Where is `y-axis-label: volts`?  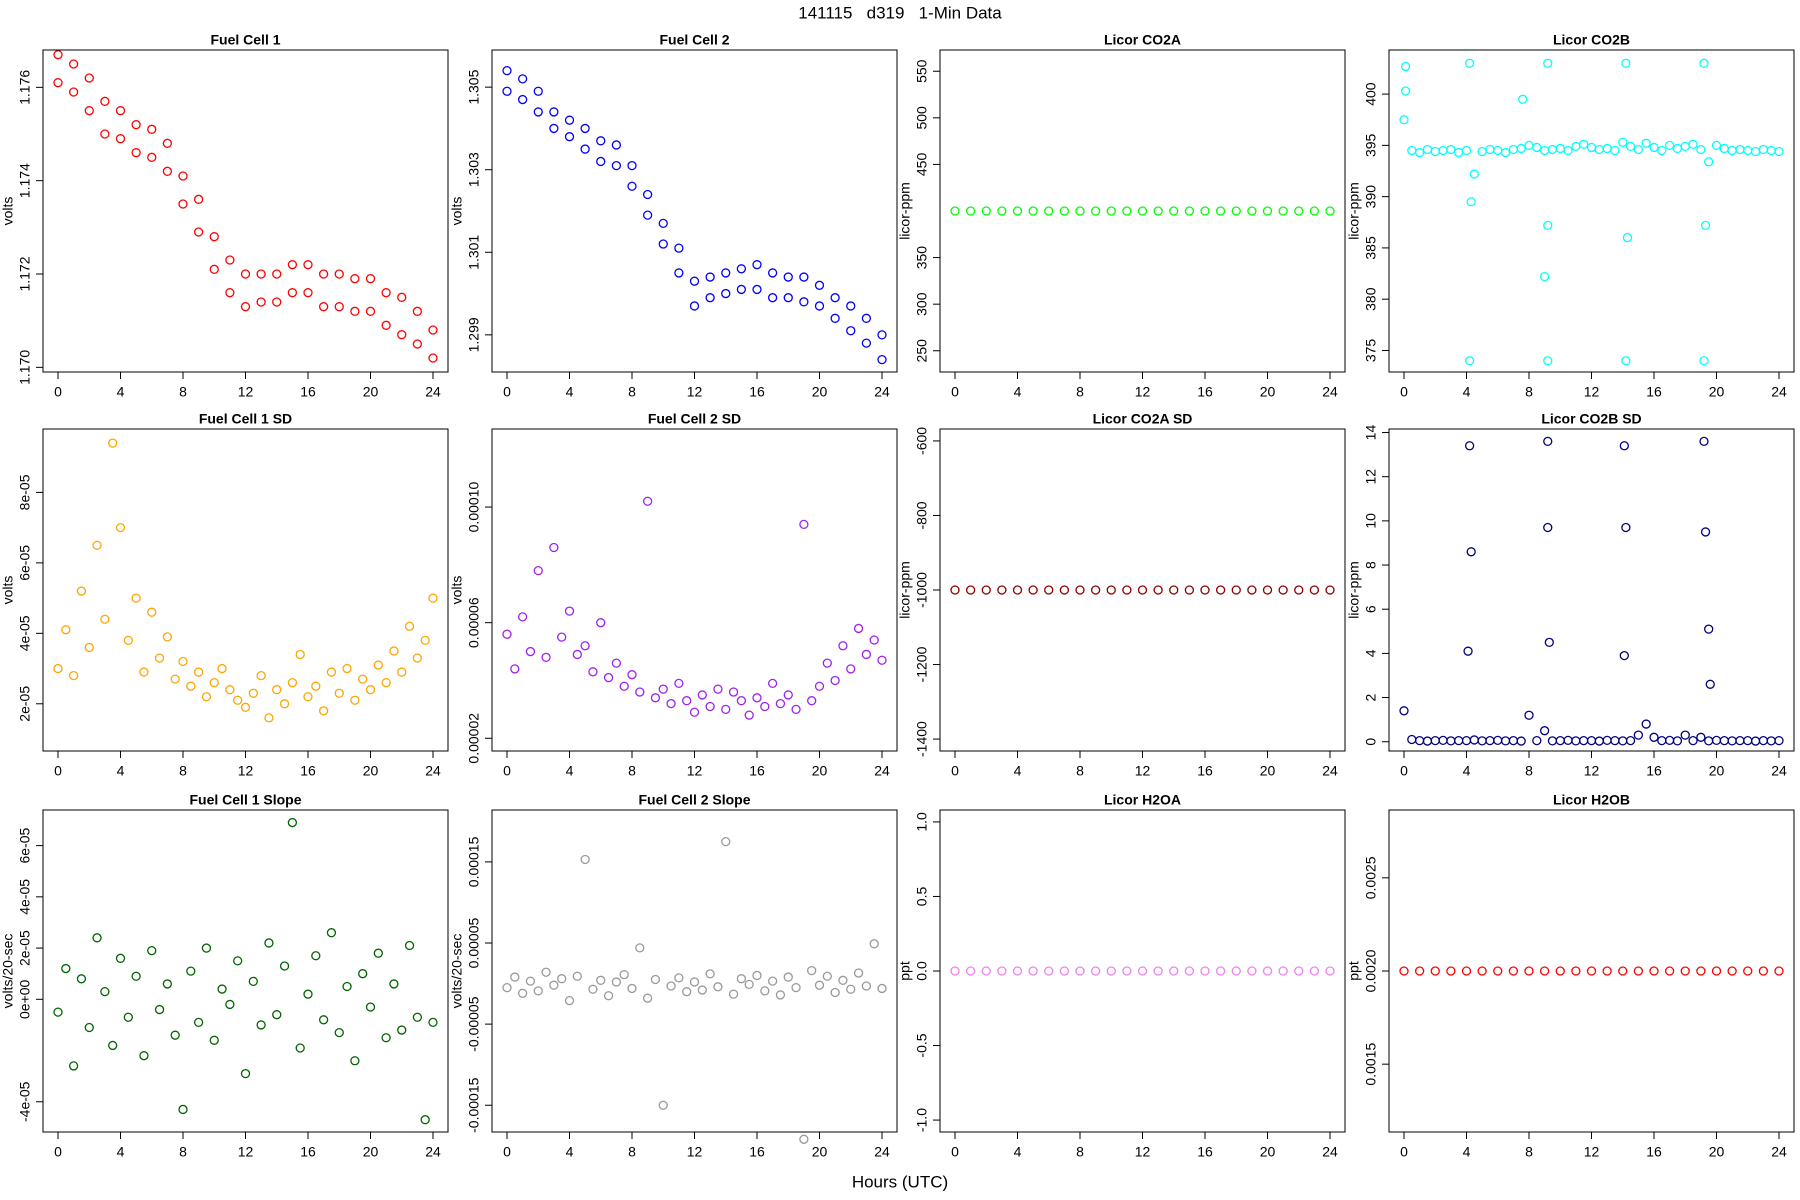 y-axis-label: volts is located at coordinates (457, 211).